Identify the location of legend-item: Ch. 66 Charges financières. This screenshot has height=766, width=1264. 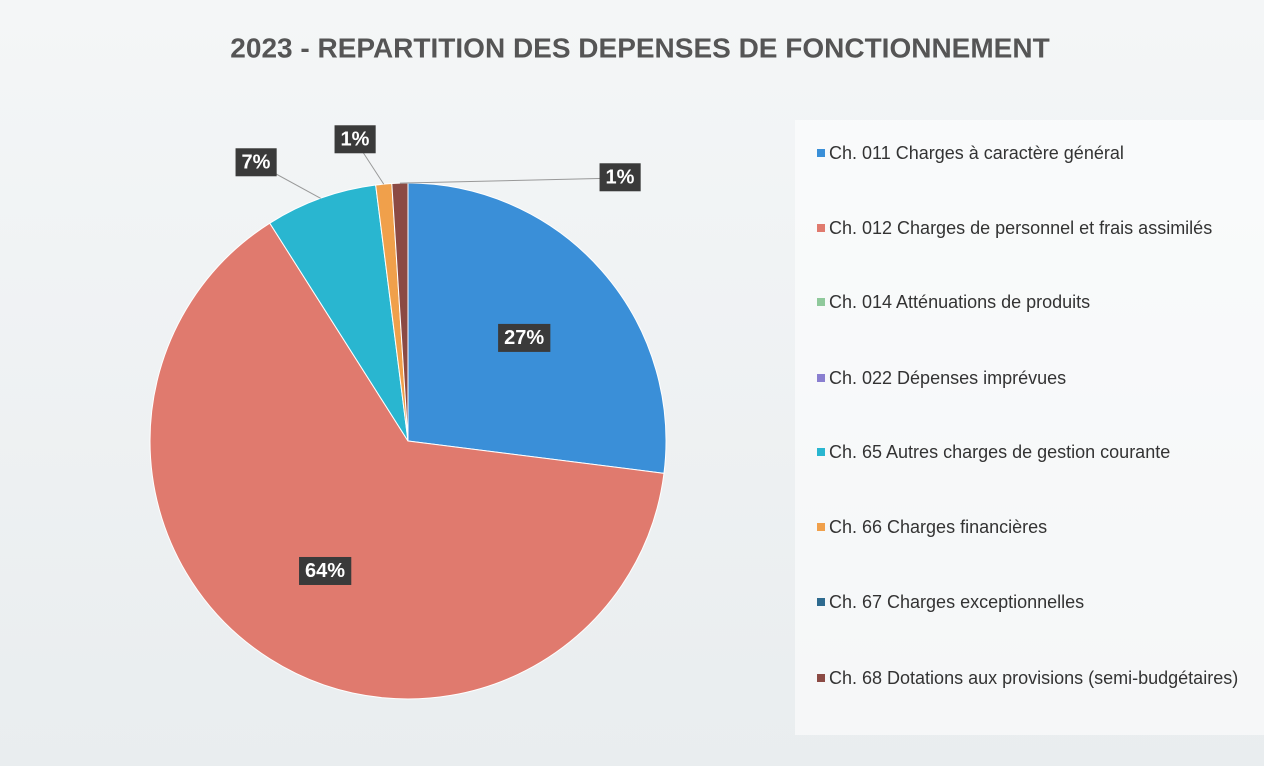
(1032, 527).